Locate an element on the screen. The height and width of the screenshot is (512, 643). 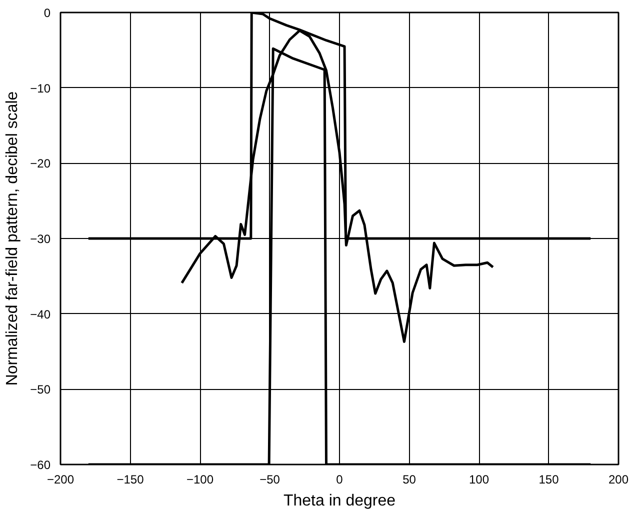
x-tick-label: −50 is located at coordinates (270, 479).